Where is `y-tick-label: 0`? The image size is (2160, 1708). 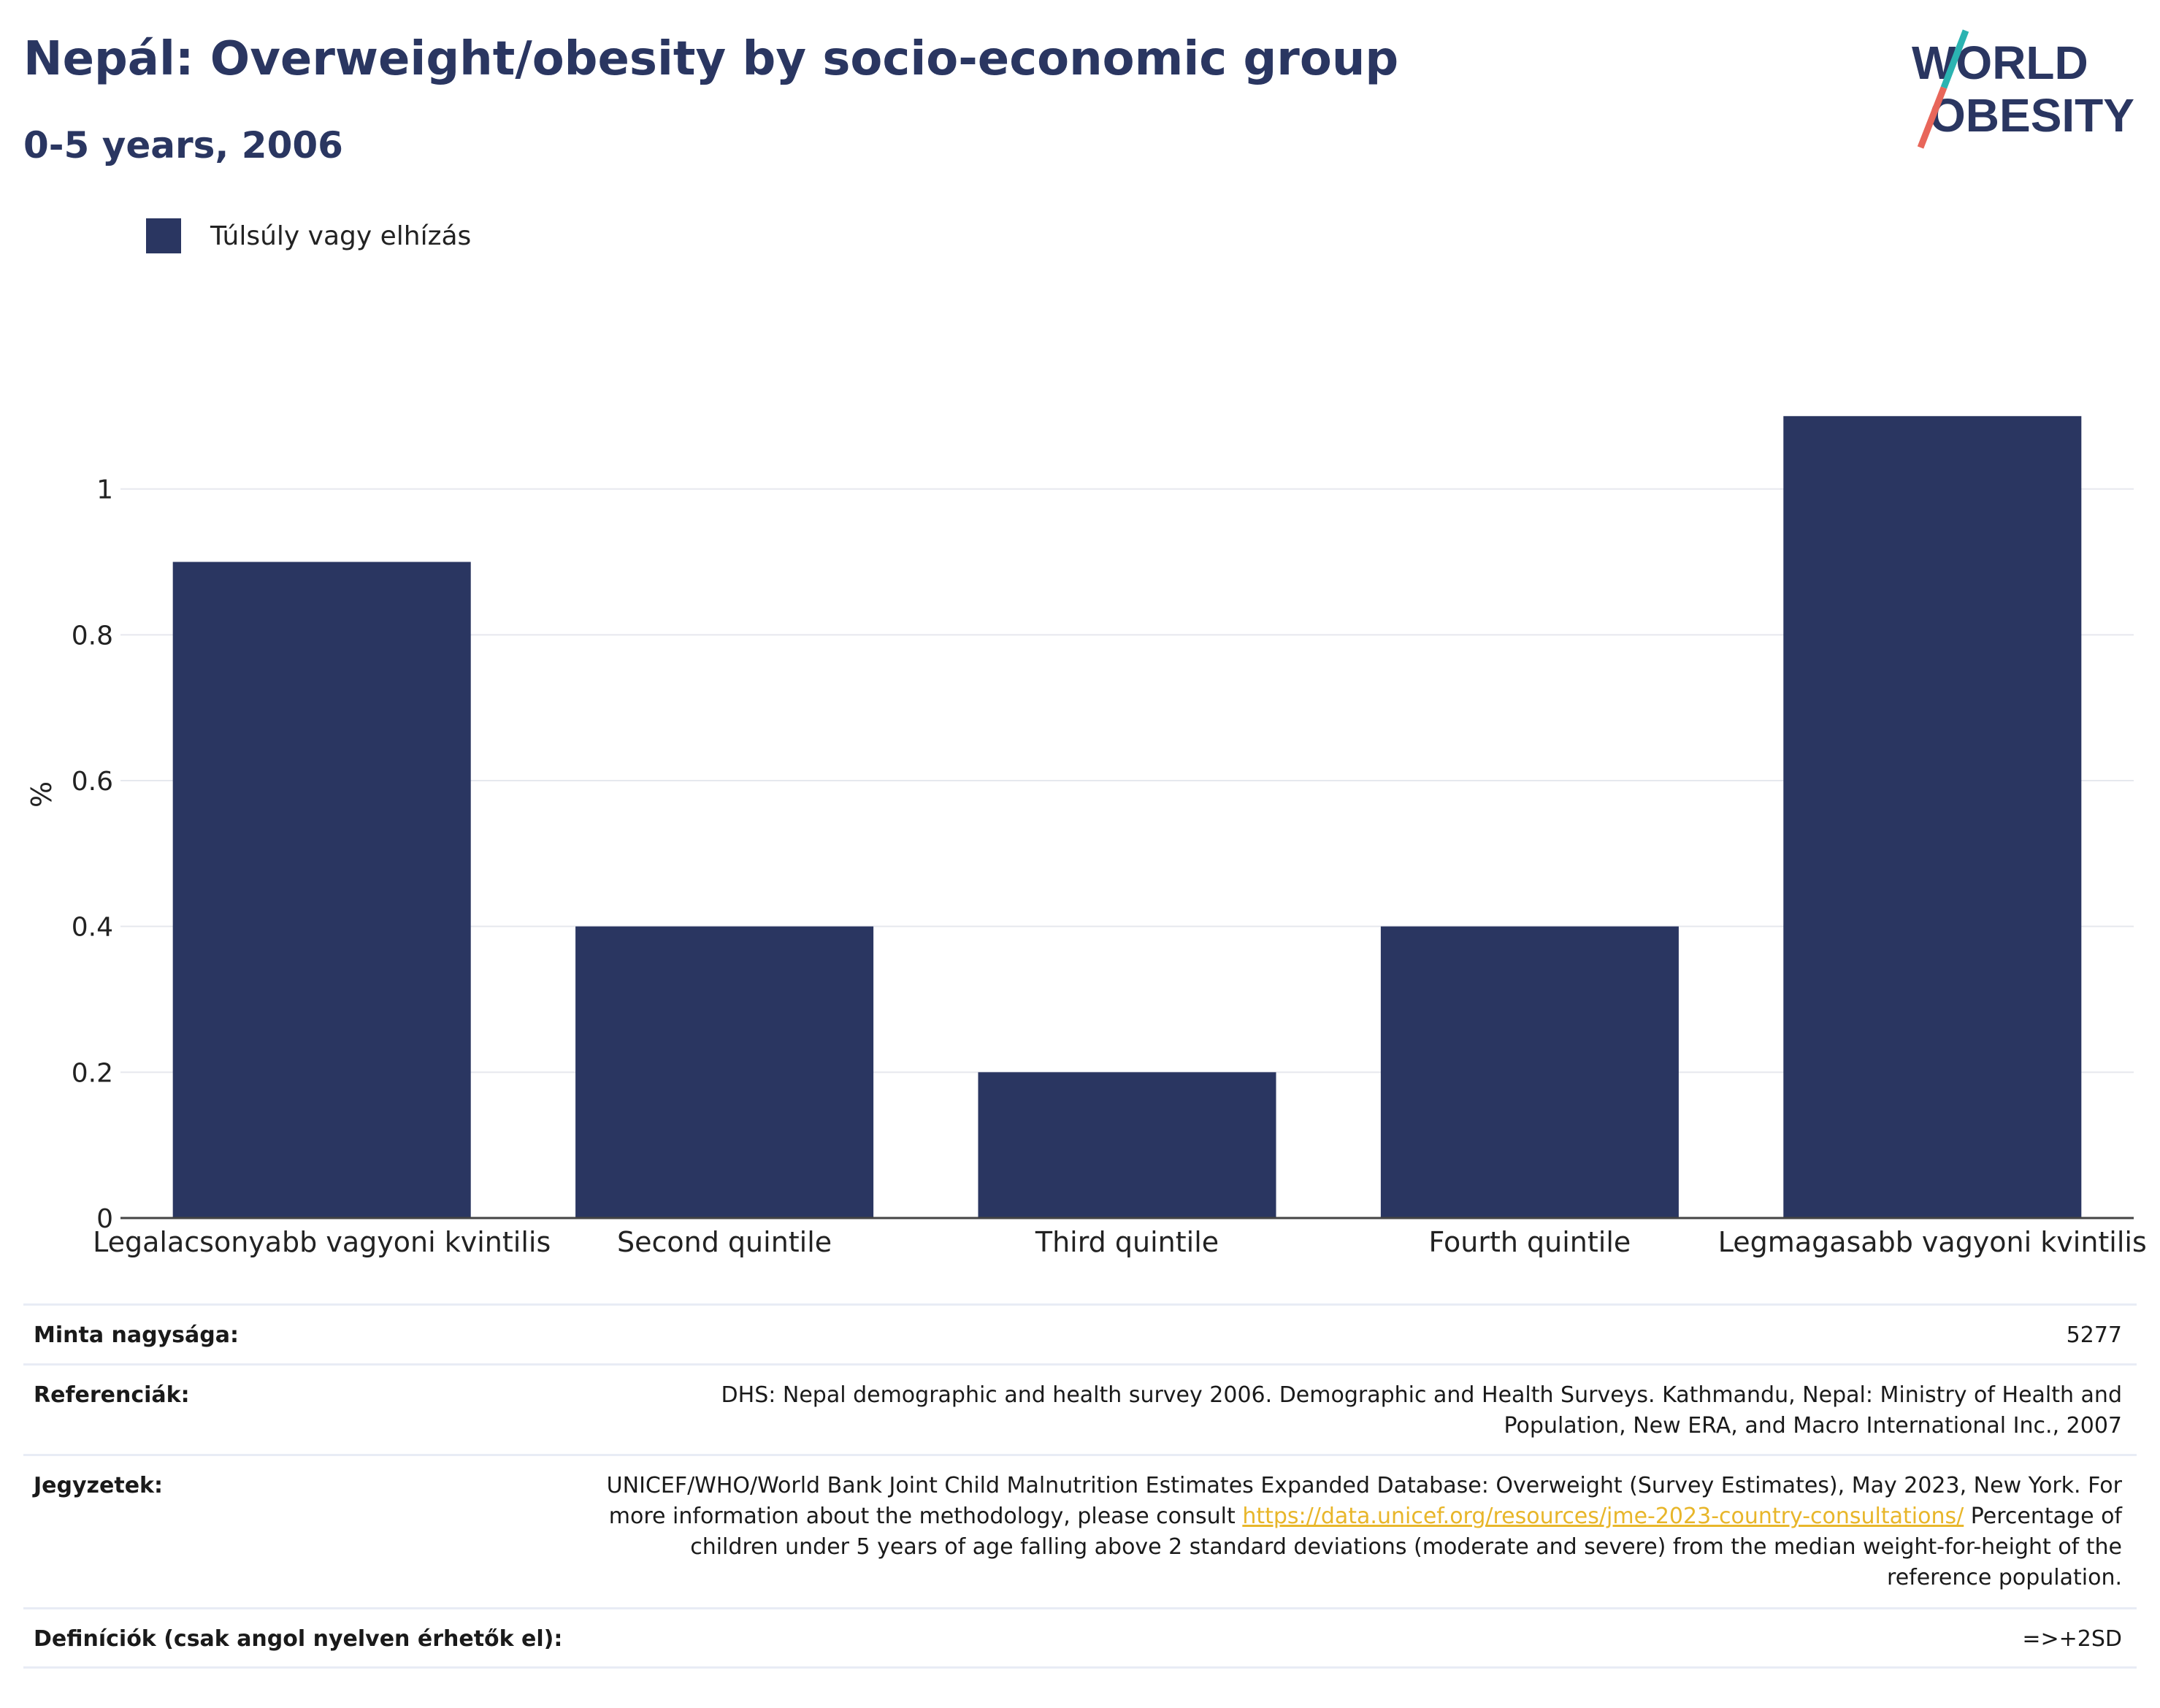
y-tick-label: 0 is located at coordinates (104, 1219).